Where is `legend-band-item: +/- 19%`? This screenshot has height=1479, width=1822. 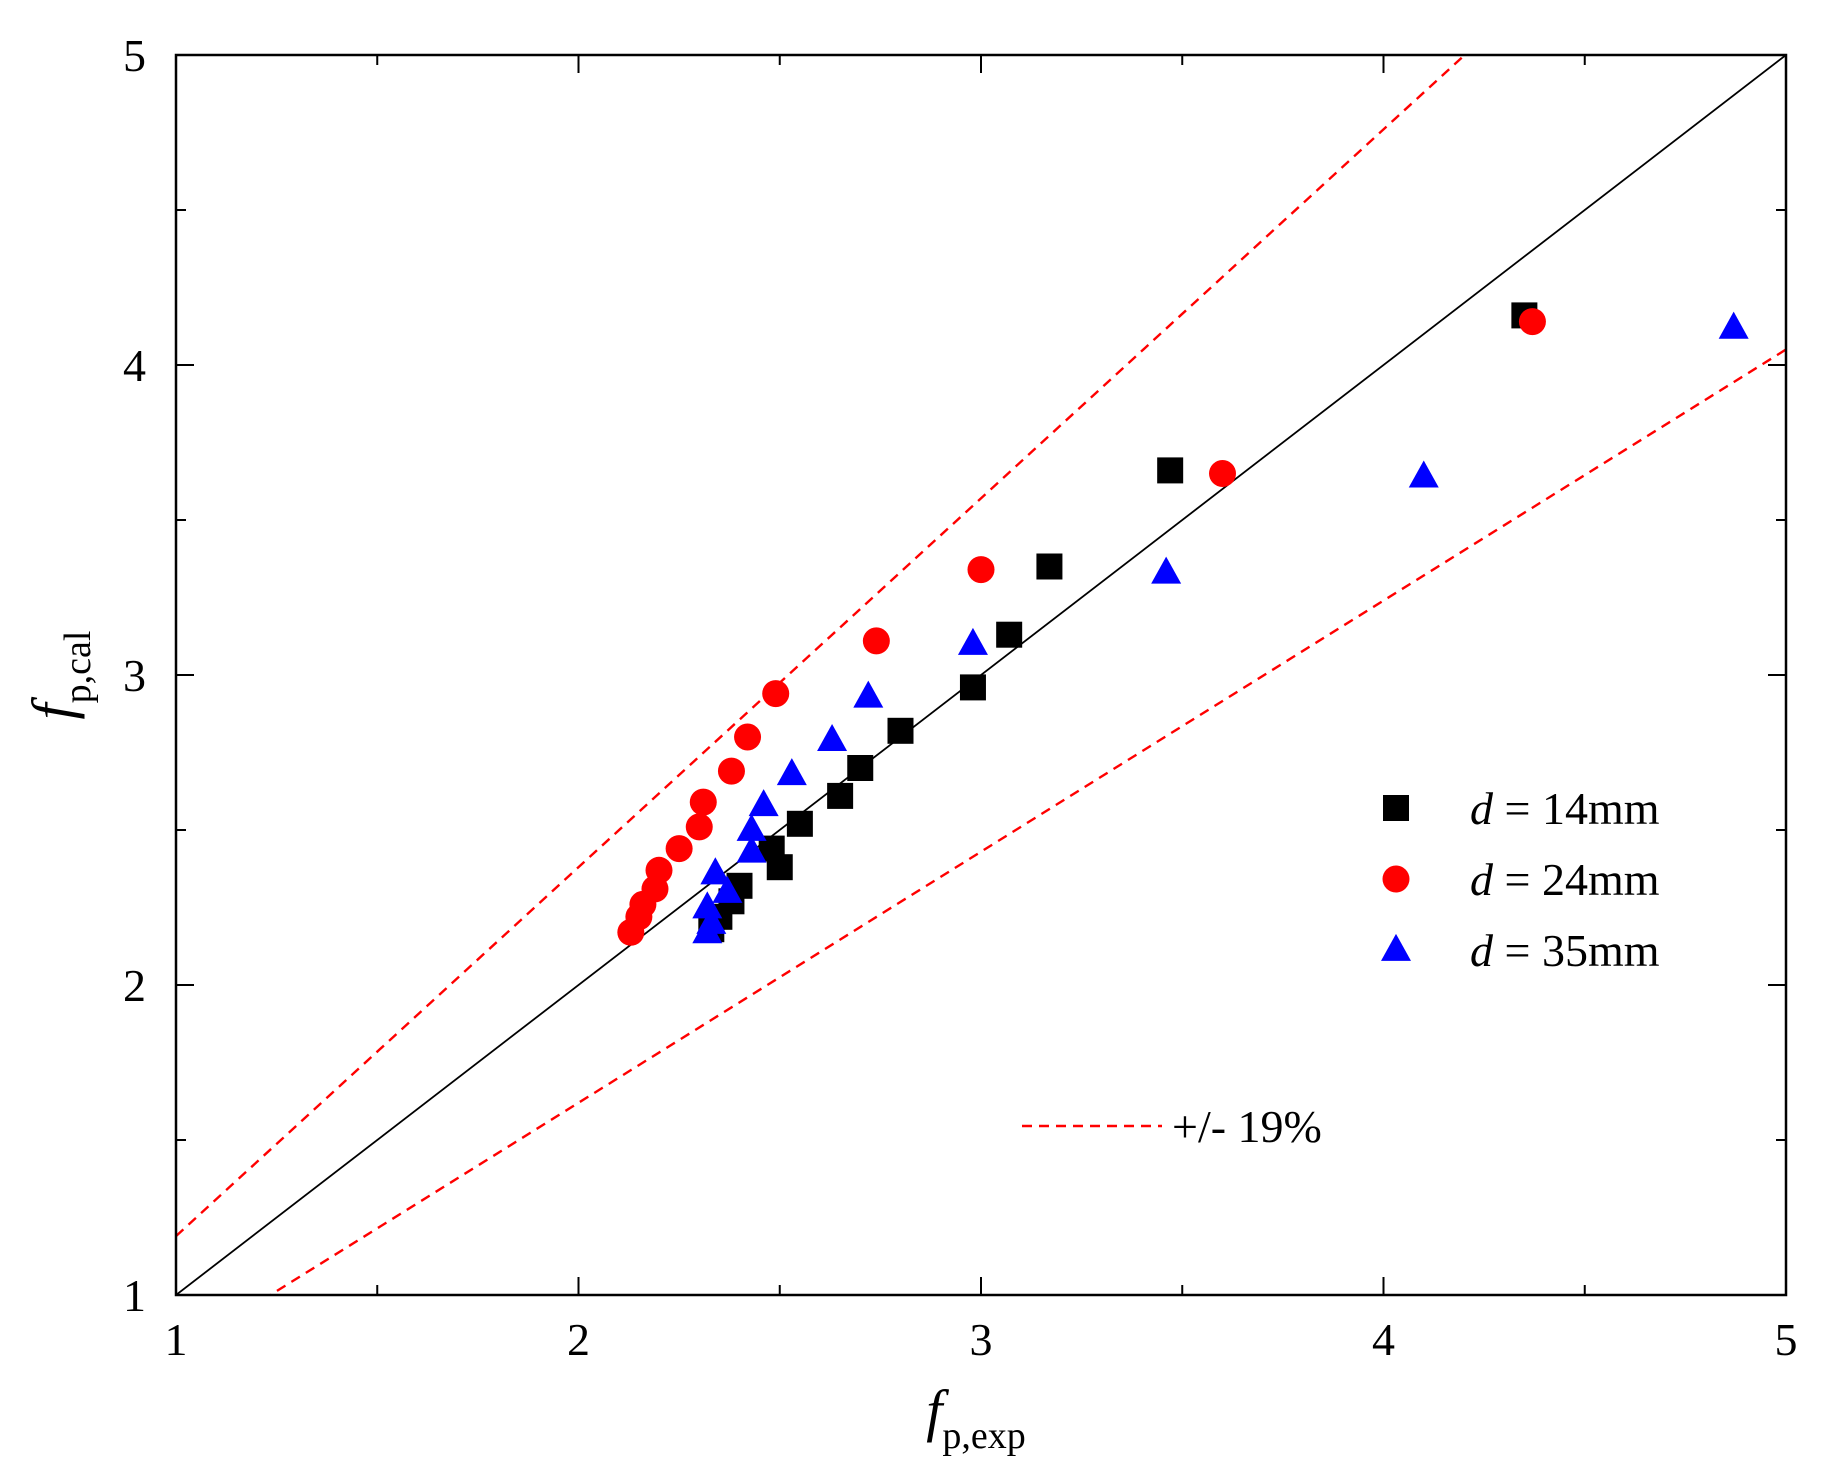 legend-band-item: +/- 19% is located at coordinates (1172, 1126).